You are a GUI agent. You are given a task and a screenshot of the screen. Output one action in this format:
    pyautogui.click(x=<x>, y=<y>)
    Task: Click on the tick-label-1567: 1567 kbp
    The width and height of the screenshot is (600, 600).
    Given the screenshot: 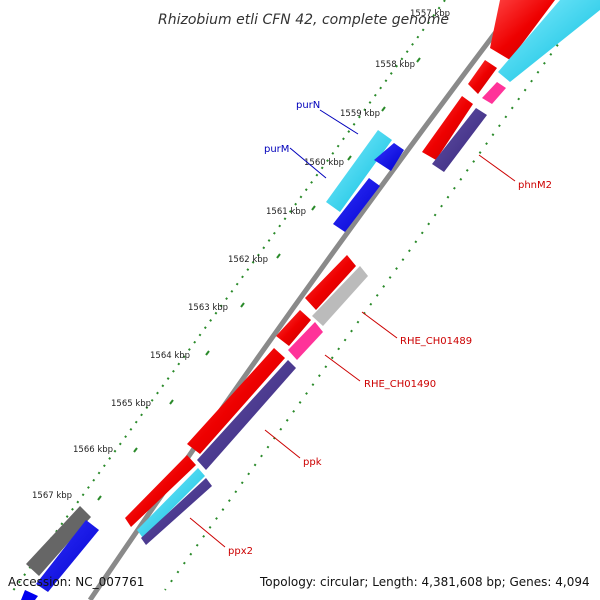 What is the action you would take?
    pyautogui.click(x=52, y=496)
    